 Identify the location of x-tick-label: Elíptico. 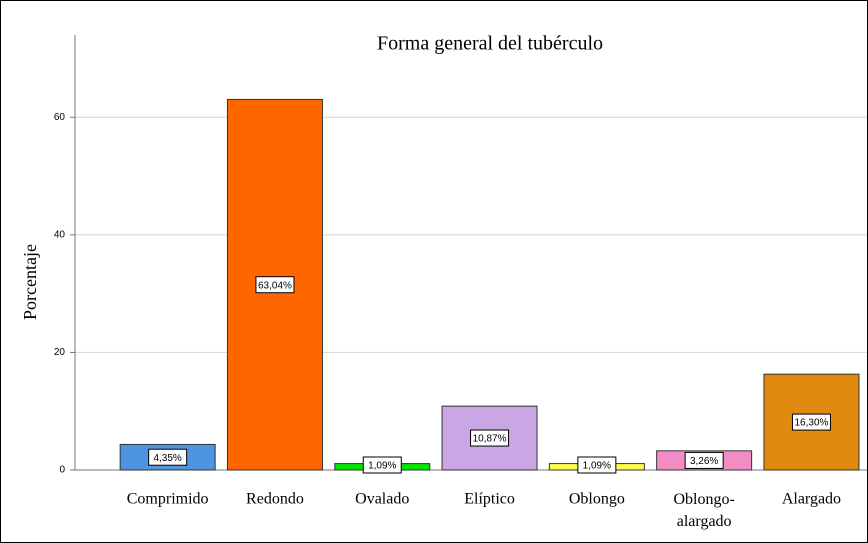
(489, 499).